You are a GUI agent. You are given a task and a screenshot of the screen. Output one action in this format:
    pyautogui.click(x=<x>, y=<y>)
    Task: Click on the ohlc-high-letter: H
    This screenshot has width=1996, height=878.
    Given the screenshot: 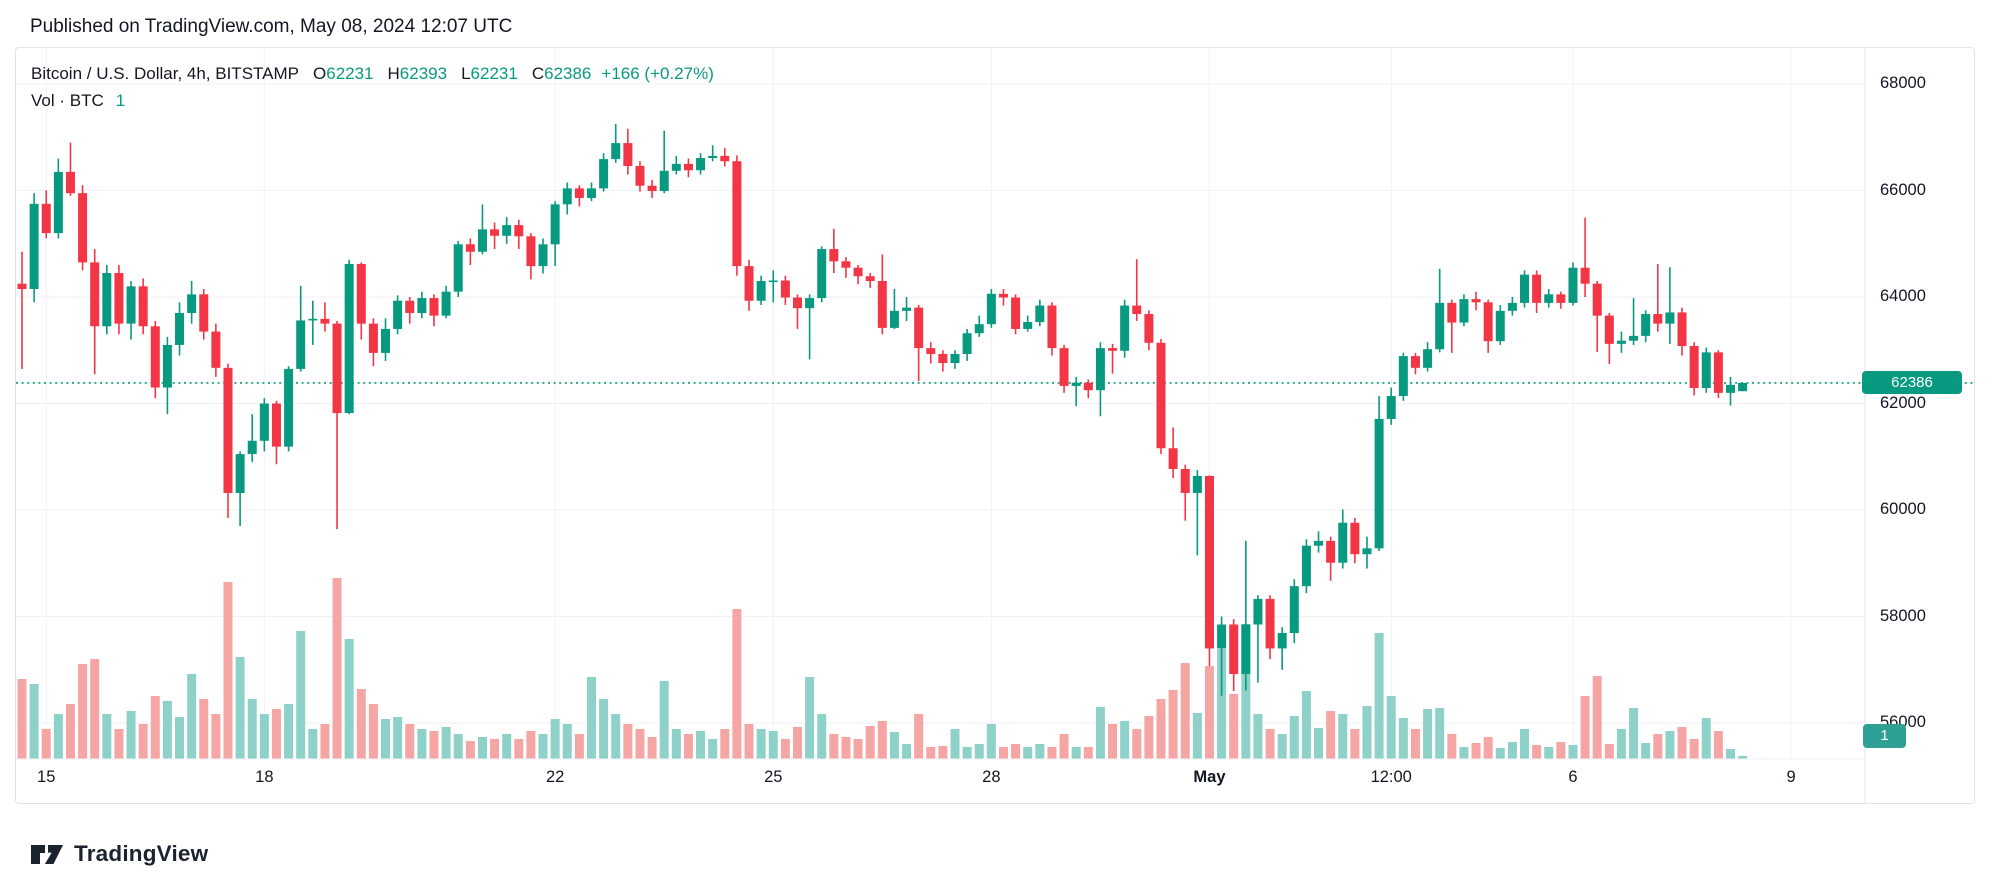 What is the action you would take?
    pyautogui.click(x=393, y=73)
    